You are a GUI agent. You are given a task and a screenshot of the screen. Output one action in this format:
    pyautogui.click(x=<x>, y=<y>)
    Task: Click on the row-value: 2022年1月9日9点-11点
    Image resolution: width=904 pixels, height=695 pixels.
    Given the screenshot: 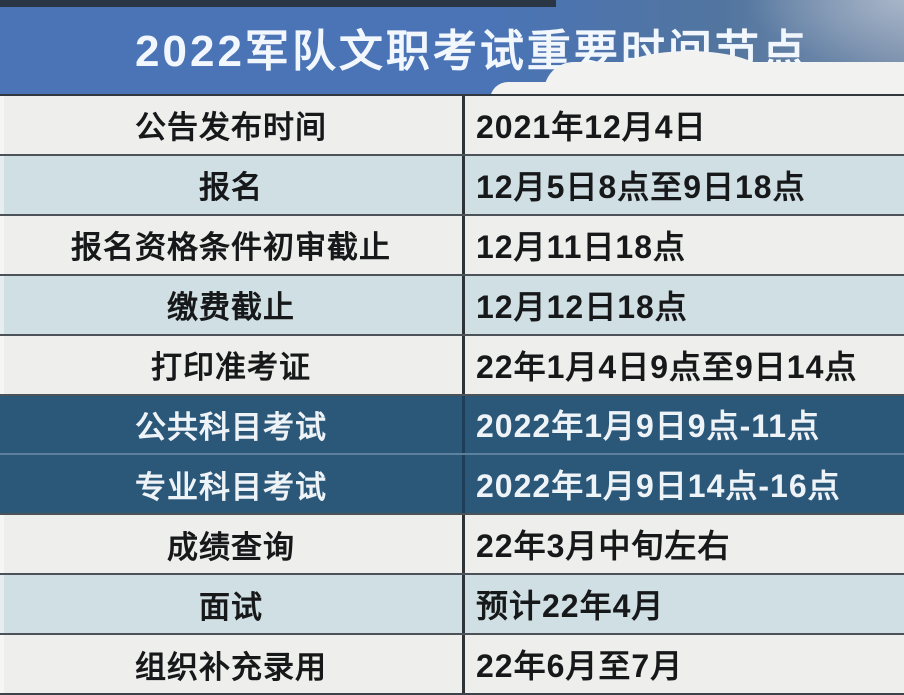 What is the action you would take?
    pyautogui.click(x=648, y=426)
    